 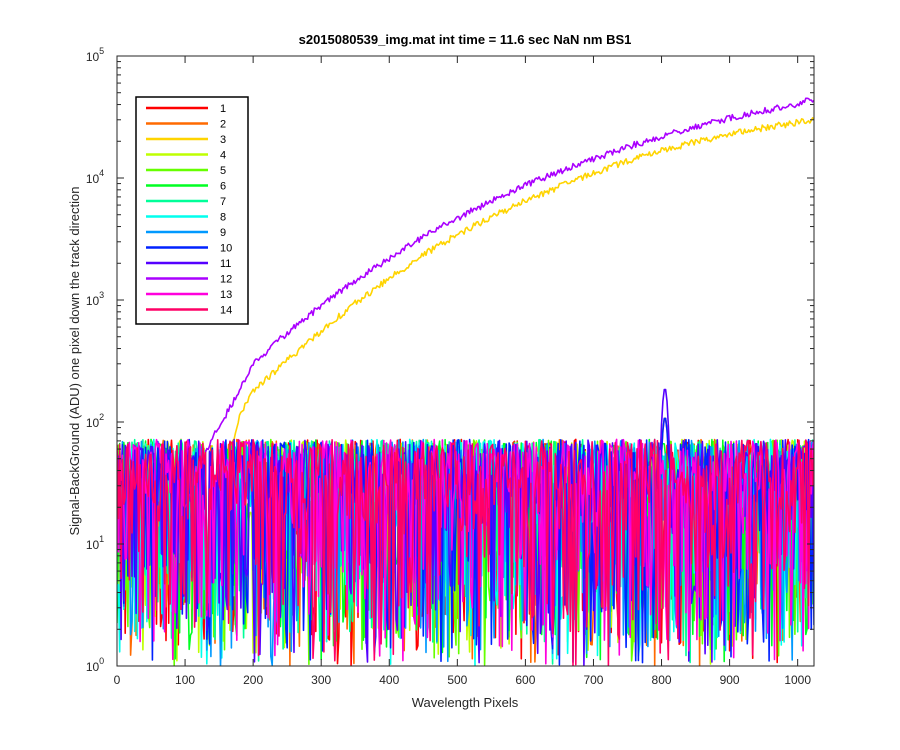 What do you see at coordinates (389, 680) in the screenshot?
I see `x-tick-label: 400` at bounding box center [389, 680].